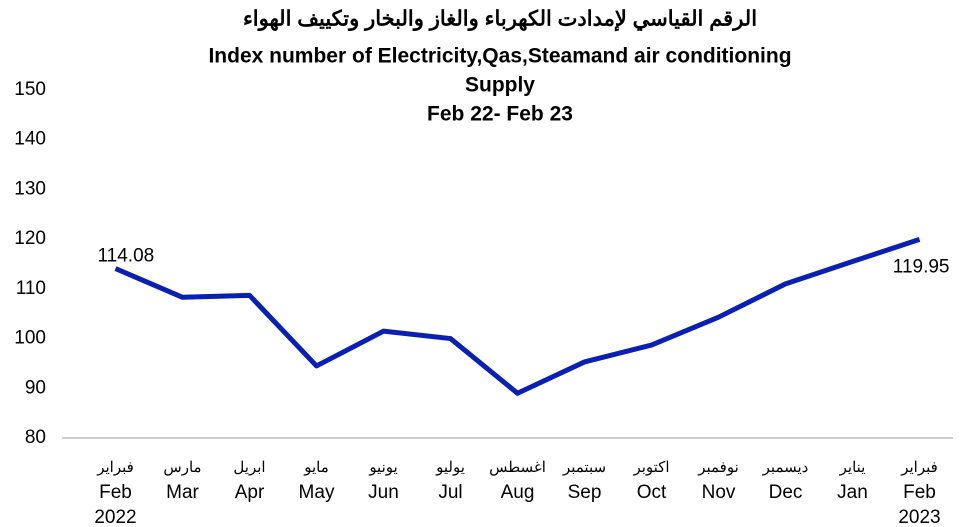 The image size is (963, 527). What do you see at coordinates (652, 492) in the screenshot?
I see `x-tick-label: Oct` at bounding box center [652, 492].